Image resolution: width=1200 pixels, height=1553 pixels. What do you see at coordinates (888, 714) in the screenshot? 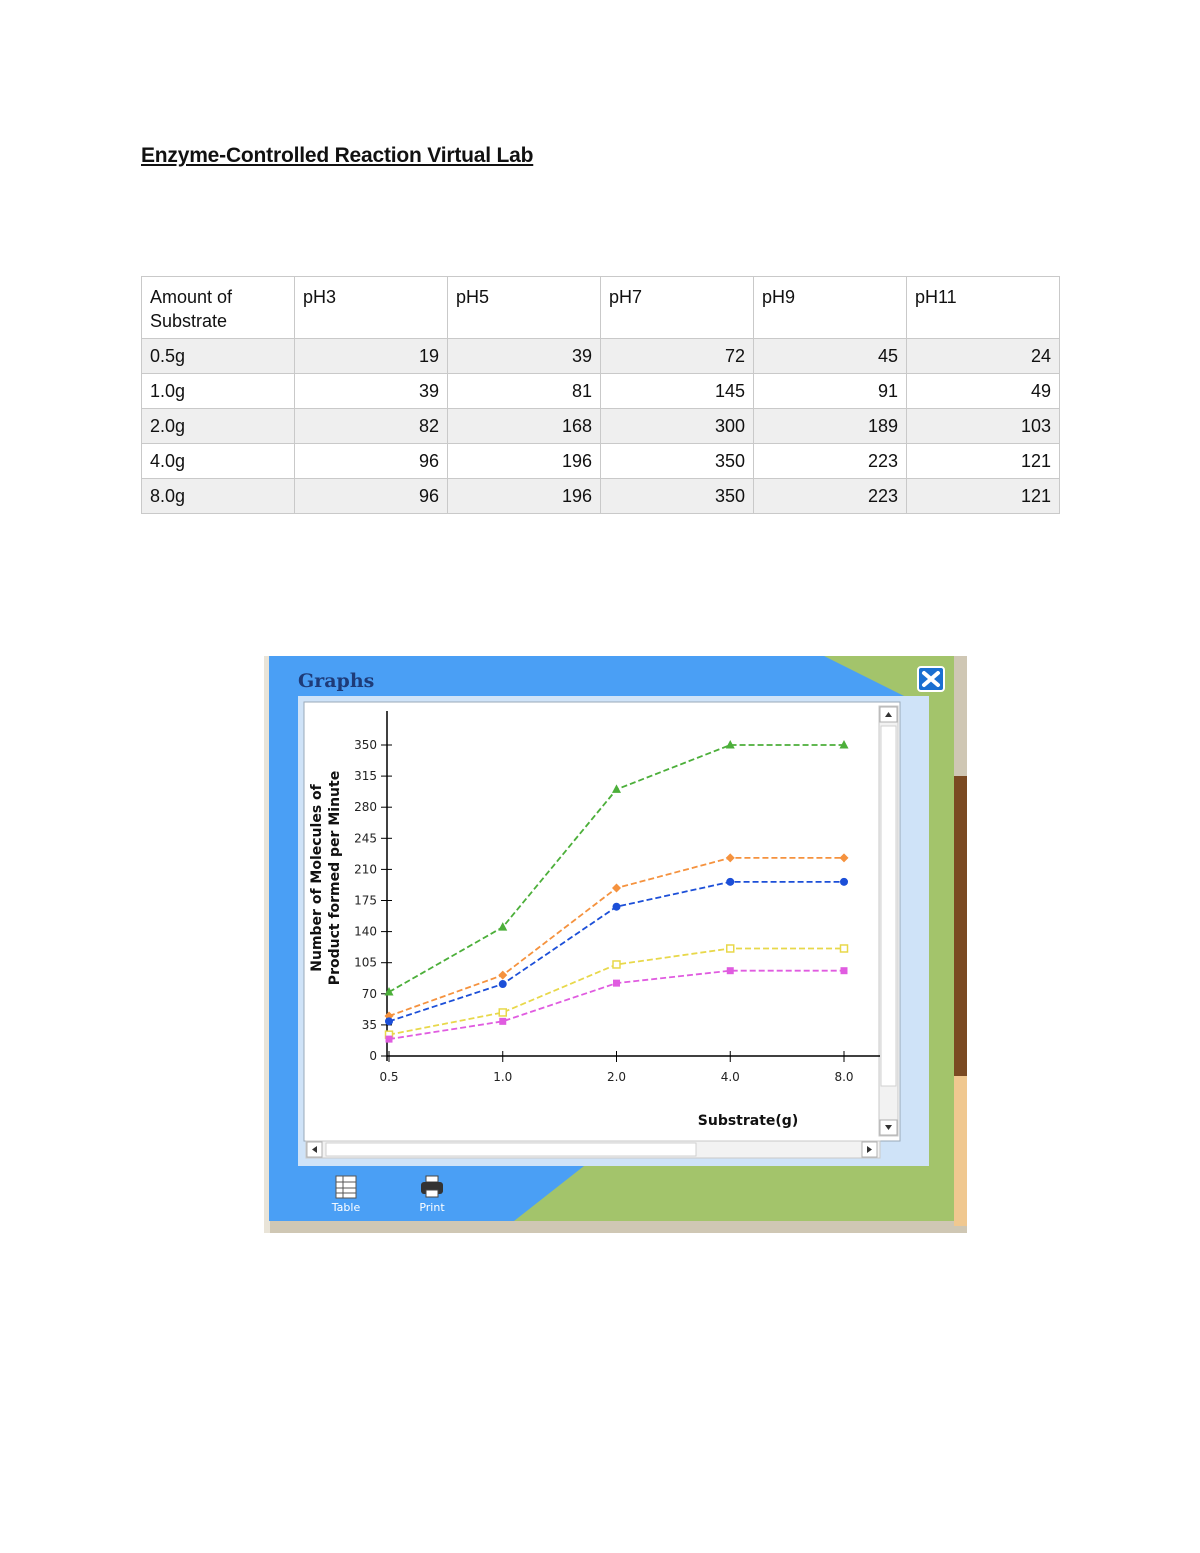
I see `arrow-up-icon` at bounding box center [888, 714].